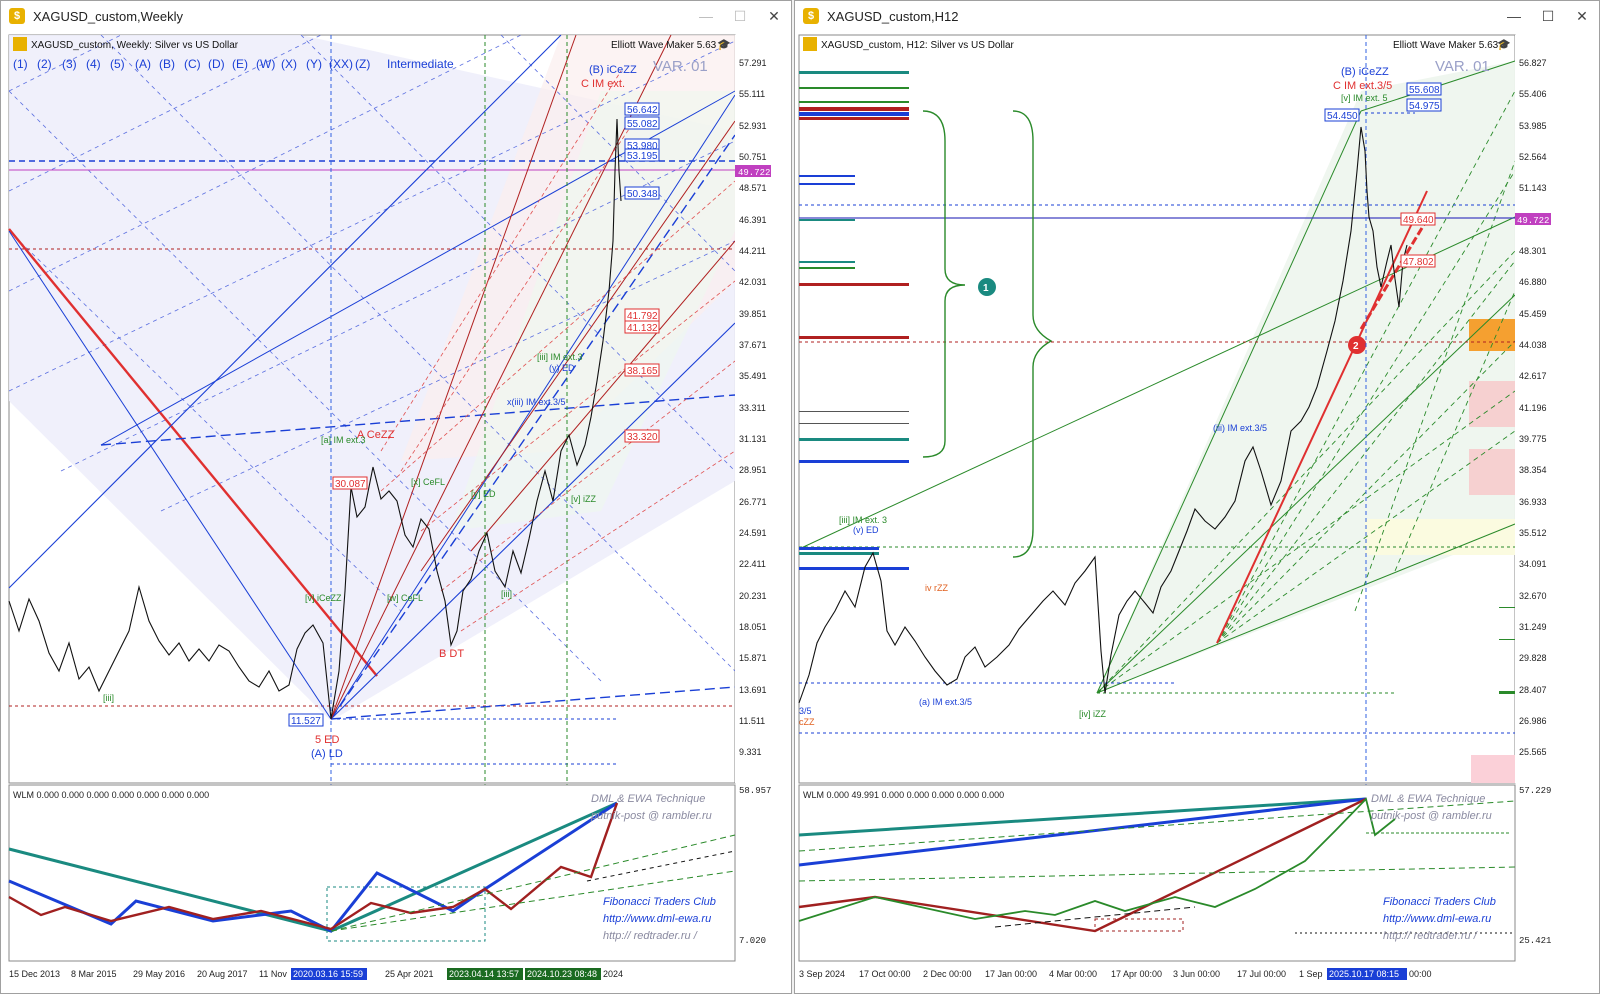  What do you see at coordinates (1557, 409) in the screenshot?
I see `h12-price-axis` at bounding box center [1557, 409].